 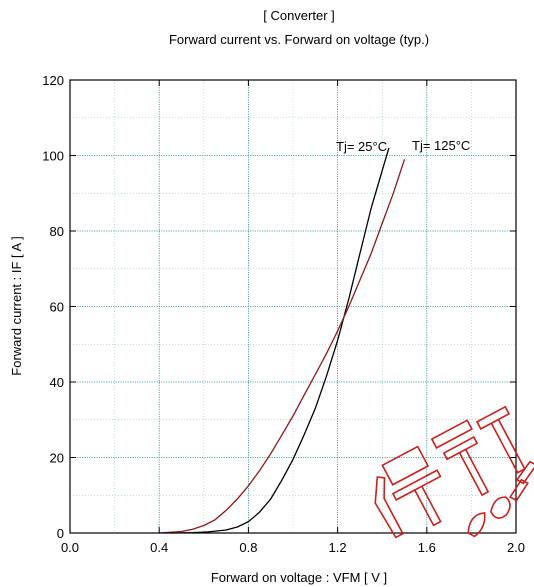 I want to click on y-tick-label: 0, so click(x=60, y=533).